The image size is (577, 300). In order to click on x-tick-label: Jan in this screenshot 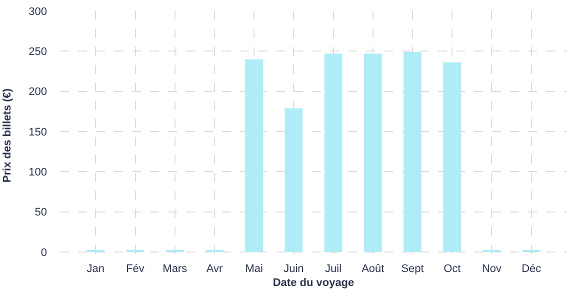, I will do `click(95, 269)`.